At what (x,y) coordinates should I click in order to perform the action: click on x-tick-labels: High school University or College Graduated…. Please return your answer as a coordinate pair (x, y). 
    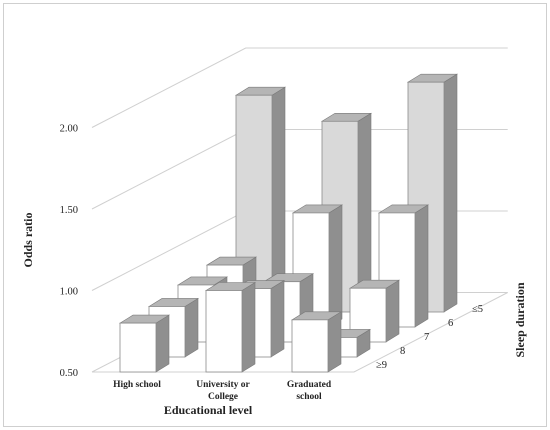
    Looking at the image, I should click on (222, 391).